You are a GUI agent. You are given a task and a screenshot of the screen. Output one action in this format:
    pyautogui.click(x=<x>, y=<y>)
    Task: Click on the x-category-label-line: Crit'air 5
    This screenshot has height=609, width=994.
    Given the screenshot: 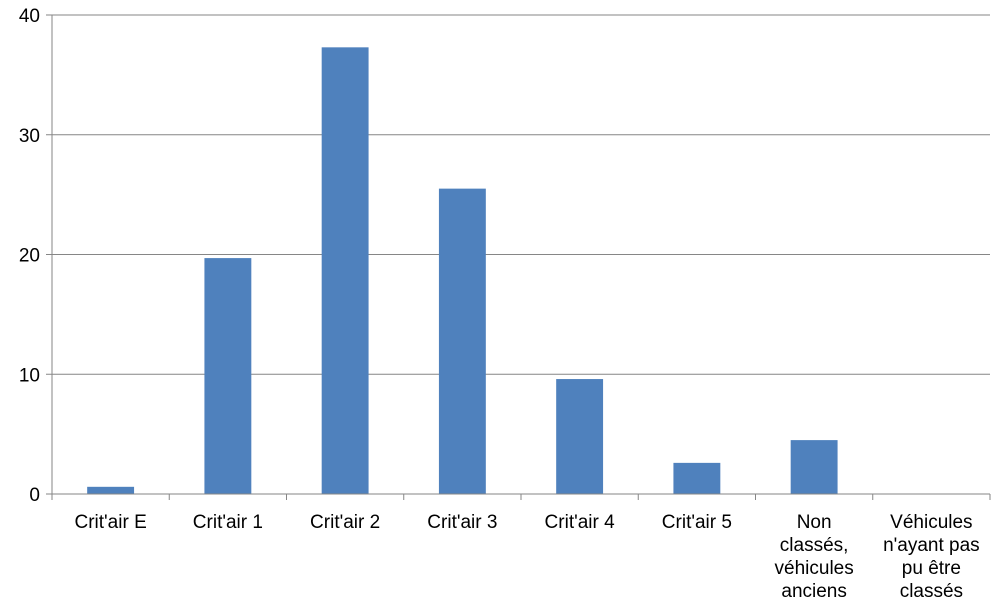 What is the action you would take?
    pyautogui.click(x=697, y=522)
    